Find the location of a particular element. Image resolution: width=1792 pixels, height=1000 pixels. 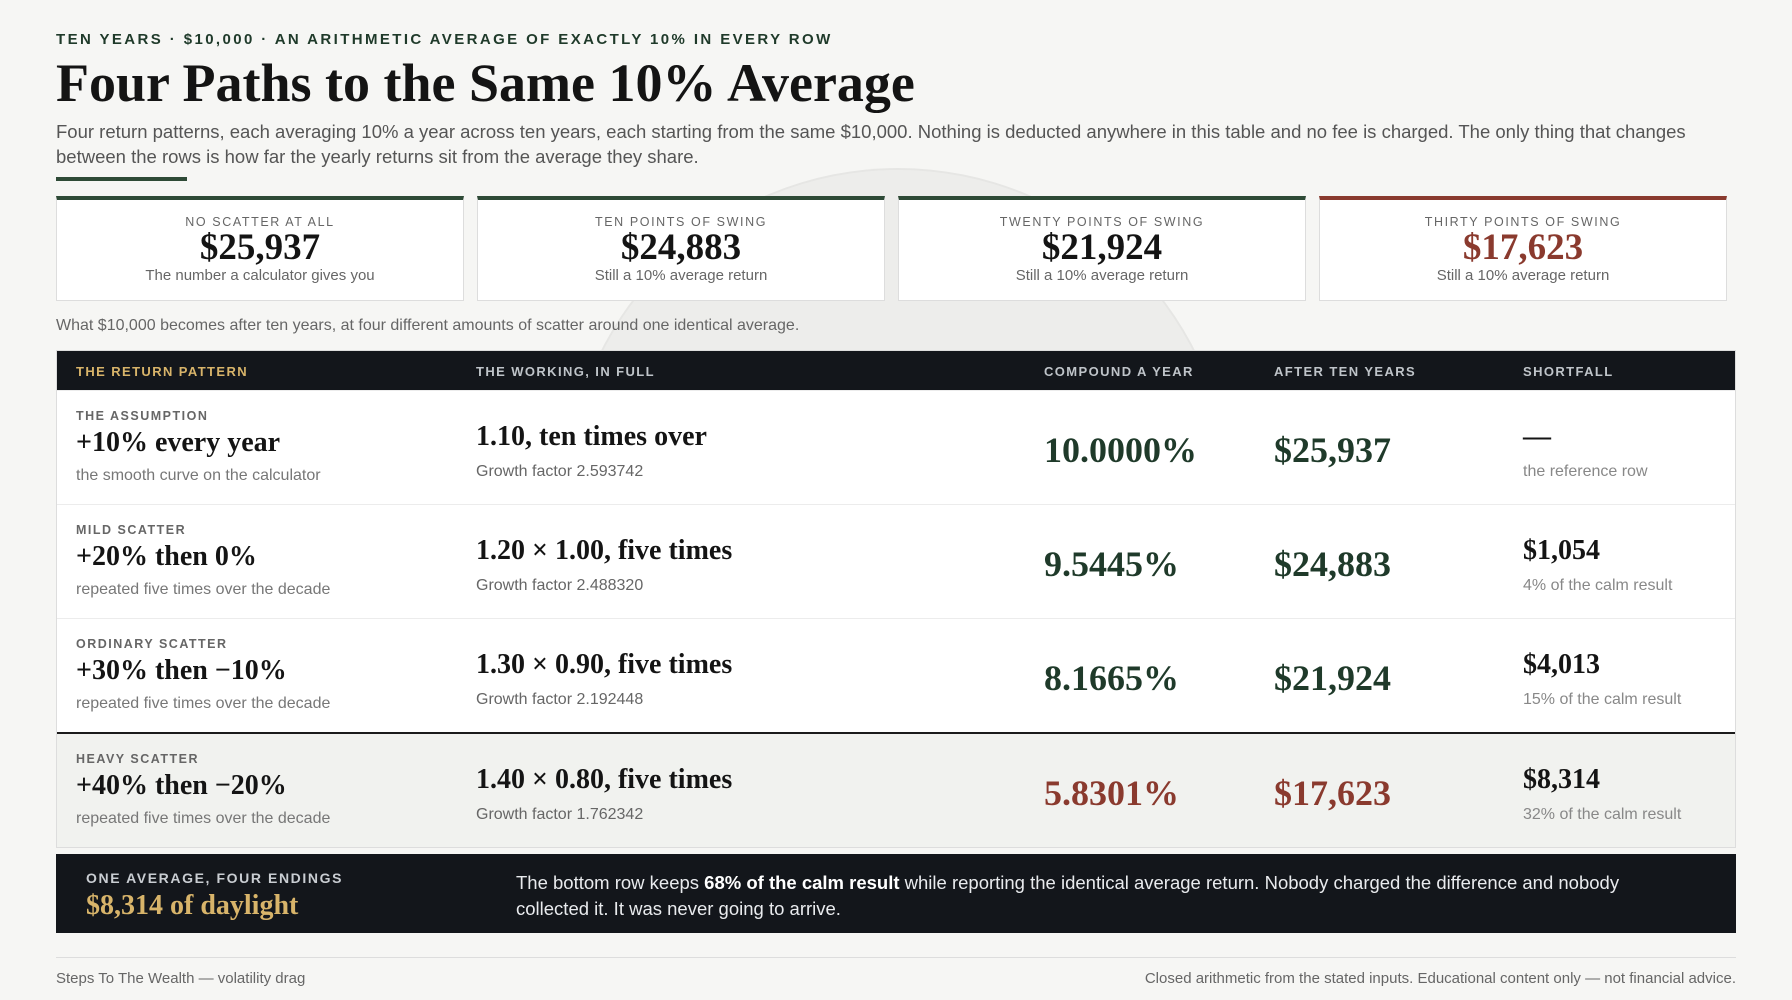

card-note: The number a calculator gives you is located at coordinates (260, 275).